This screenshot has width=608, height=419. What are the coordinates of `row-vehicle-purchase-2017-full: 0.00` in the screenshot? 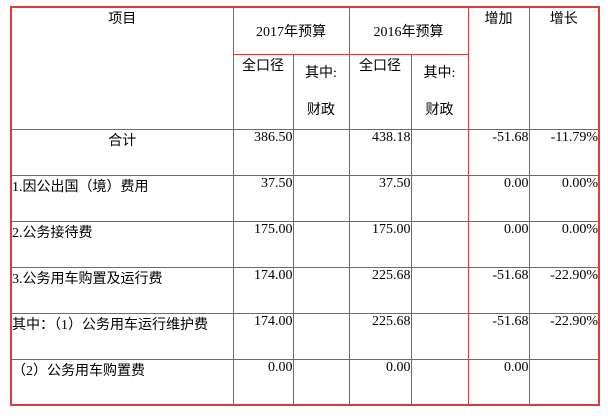 It's located at (263, 382).